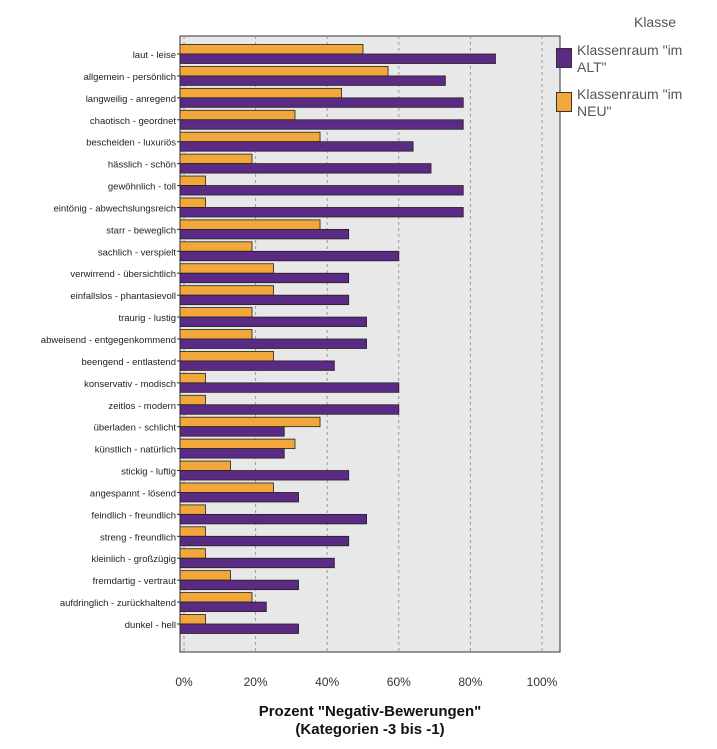 The height and width of the screenshot is (749, 717). Describe the element at coordinates (370, 711) in the screenshot. I see `x-axis-title-line1: Prozent "Negativ-Bewerungen"` at that location.